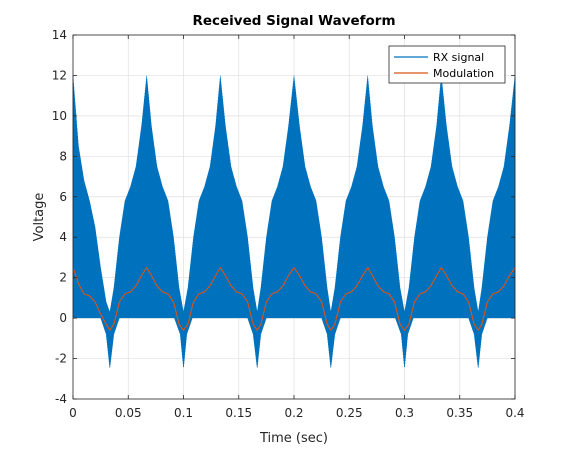 This screenshot has height=450, width=570. I want to click on x-tick-label: 0.35, so click(459, 413).